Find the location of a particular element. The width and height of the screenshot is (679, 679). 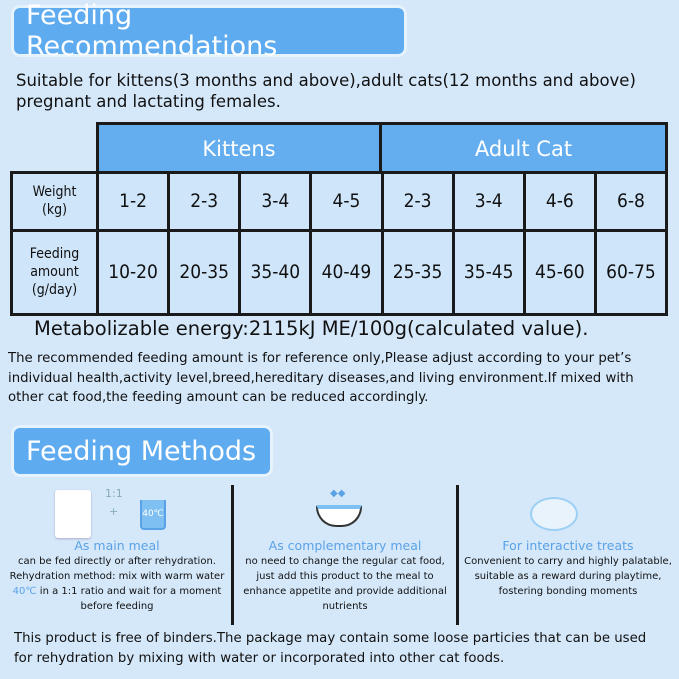

cell: 45-60 is located at coordinates (559, 272).